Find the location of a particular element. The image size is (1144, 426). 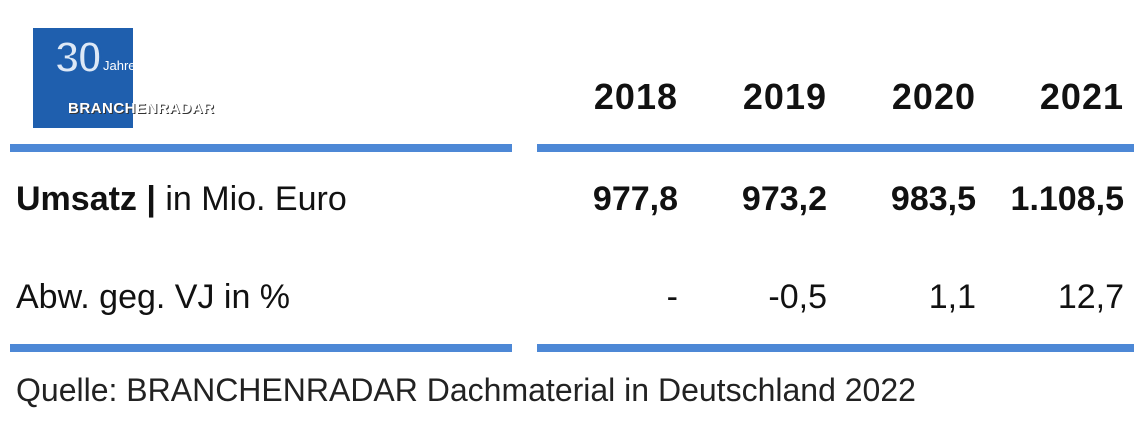

cell: 983,5 is located at coordinates (933, 199).